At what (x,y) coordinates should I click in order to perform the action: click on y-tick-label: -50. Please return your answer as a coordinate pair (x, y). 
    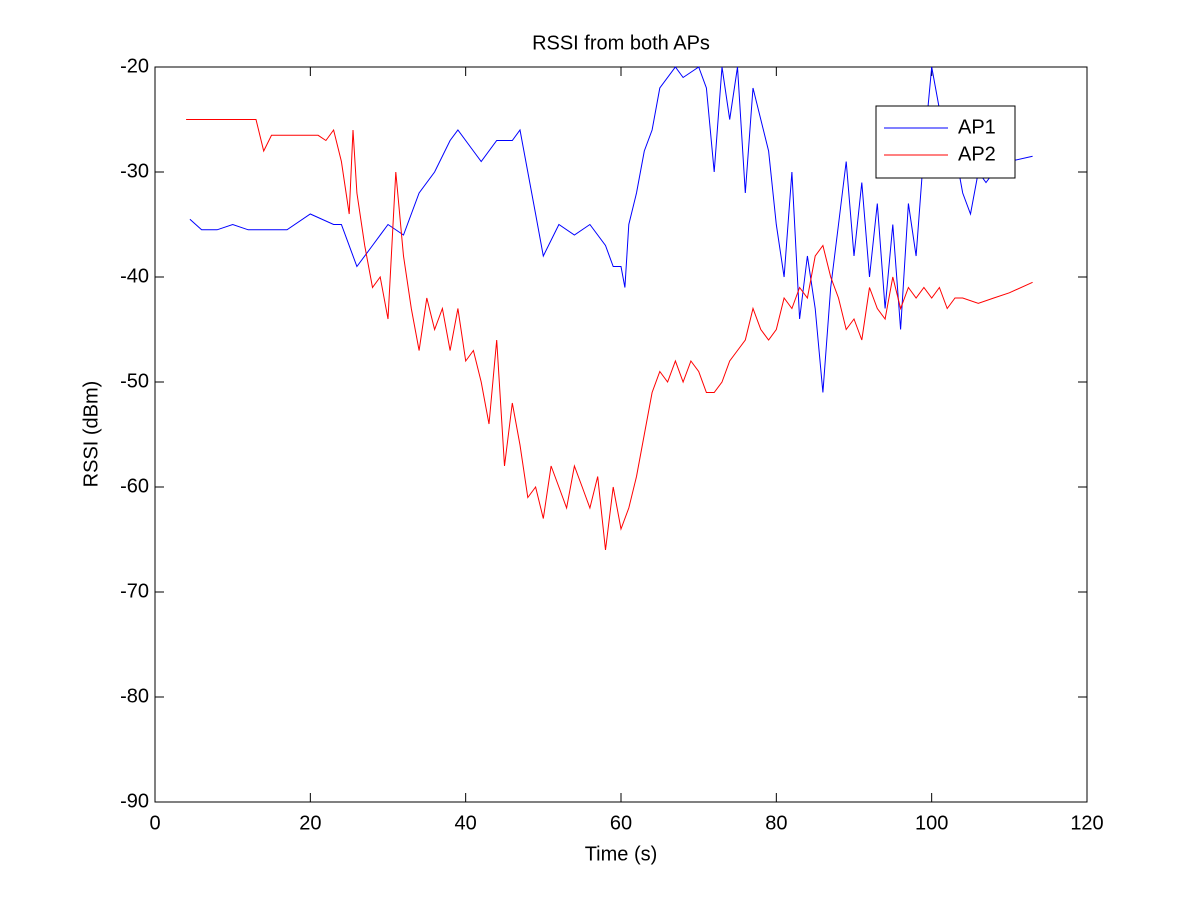
    Looking at the image, I should click on (134, 381).